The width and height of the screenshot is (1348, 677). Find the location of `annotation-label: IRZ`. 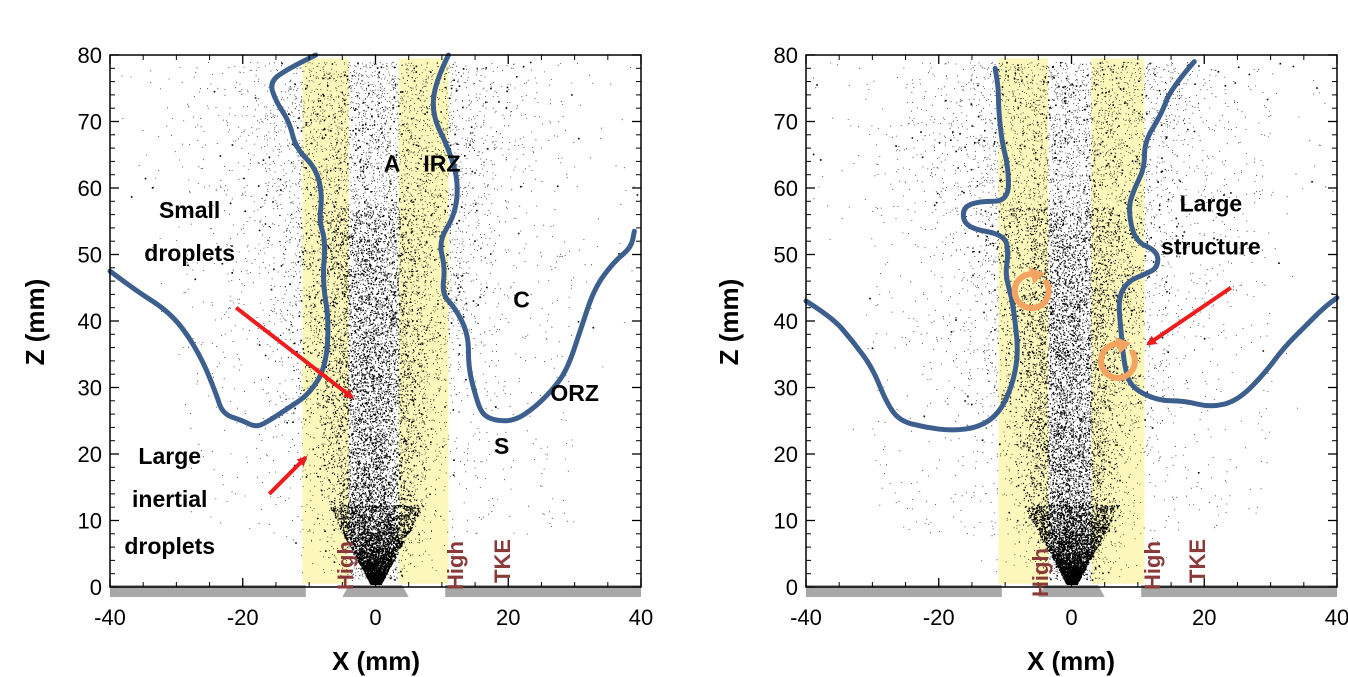

annotation-label: IRZ is located at coordinates (441, 163).